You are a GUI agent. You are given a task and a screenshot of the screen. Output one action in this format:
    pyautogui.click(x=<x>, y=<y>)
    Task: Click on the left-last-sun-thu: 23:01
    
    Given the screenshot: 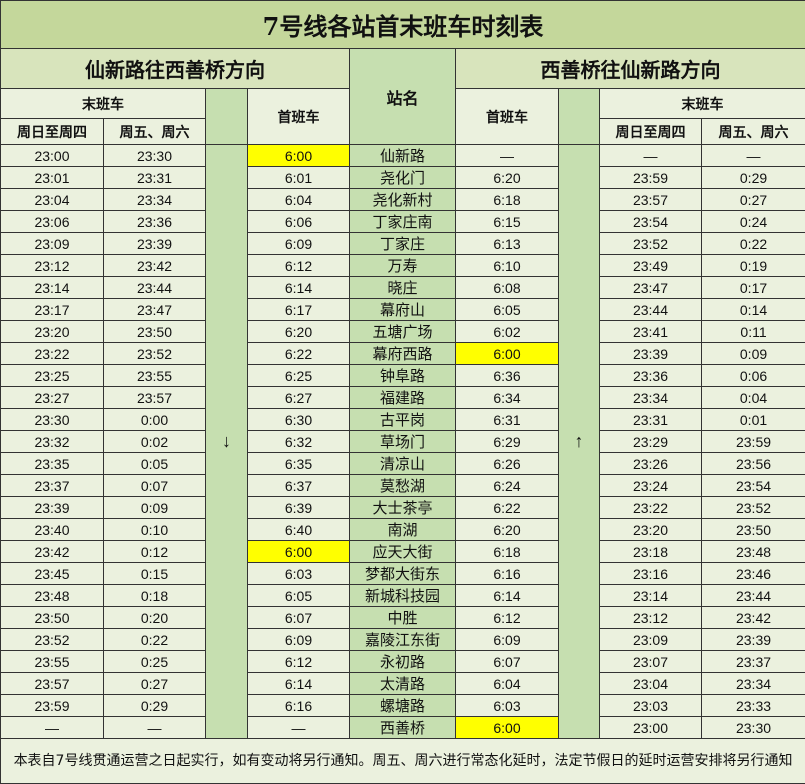 What is the action you would take?
    pyautogui.click(x=52, y=178)
    